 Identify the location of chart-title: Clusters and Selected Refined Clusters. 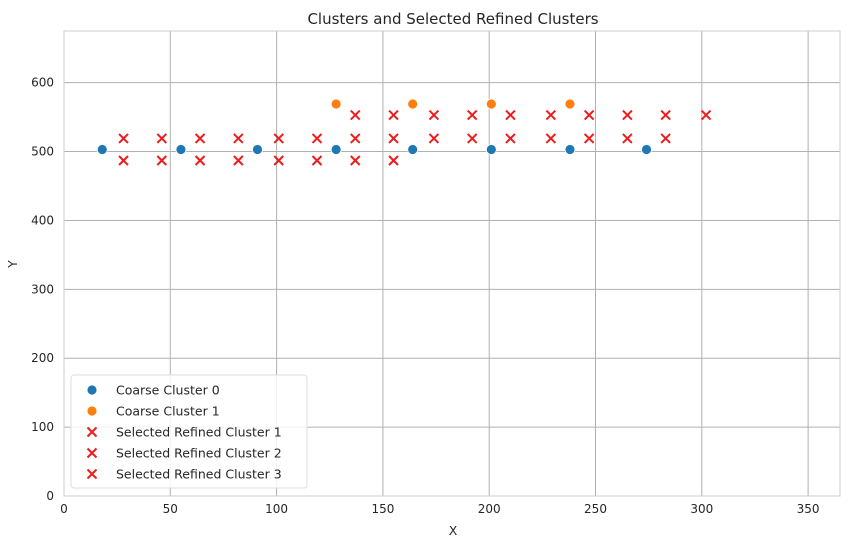
(452, 19).